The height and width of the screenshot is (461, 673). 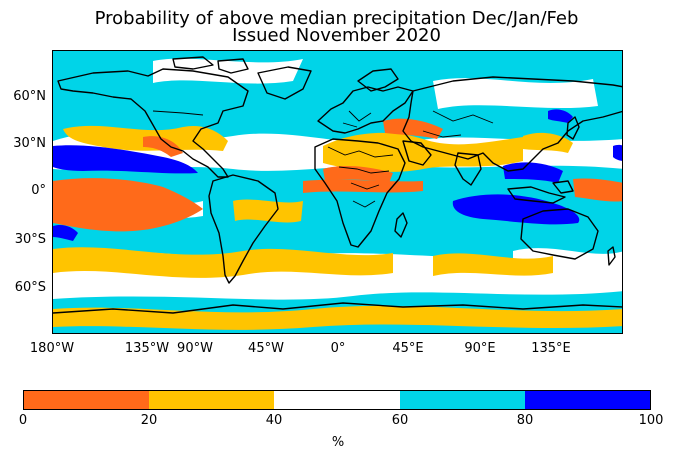 What do you see at coordinates (52, 348) in the screenshot?
I see `lon-label-180w: 180°W` at bounding box center [52, 348].